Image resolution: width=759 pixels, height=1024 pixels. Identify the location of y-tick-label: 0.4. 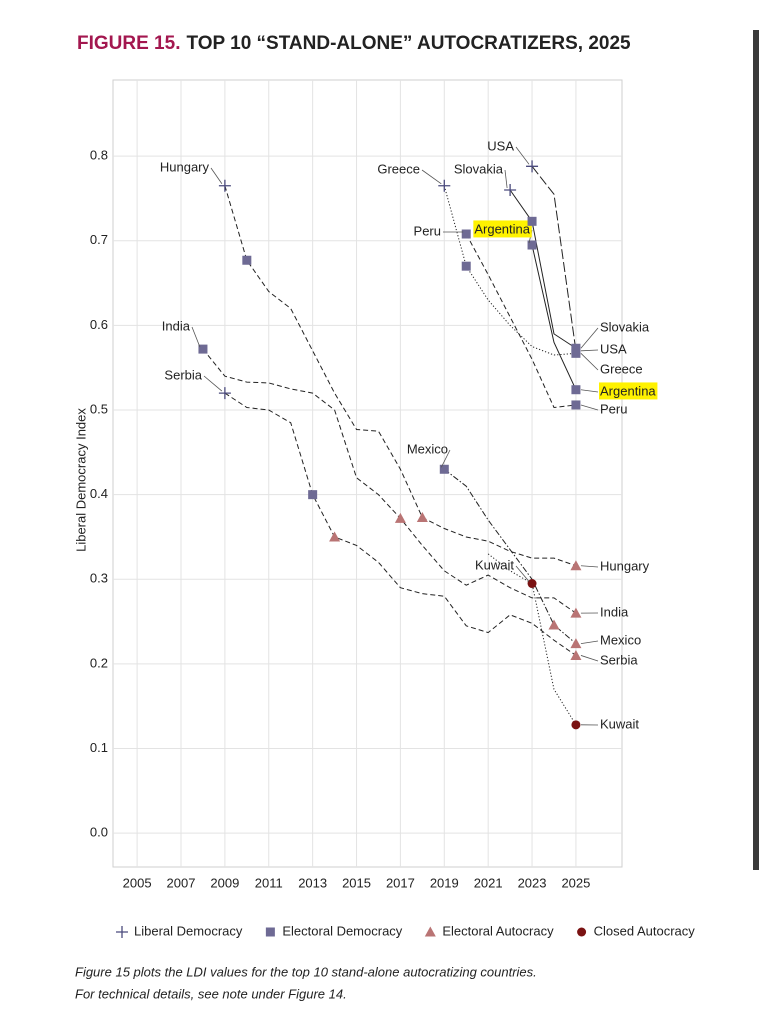
(99, 493).